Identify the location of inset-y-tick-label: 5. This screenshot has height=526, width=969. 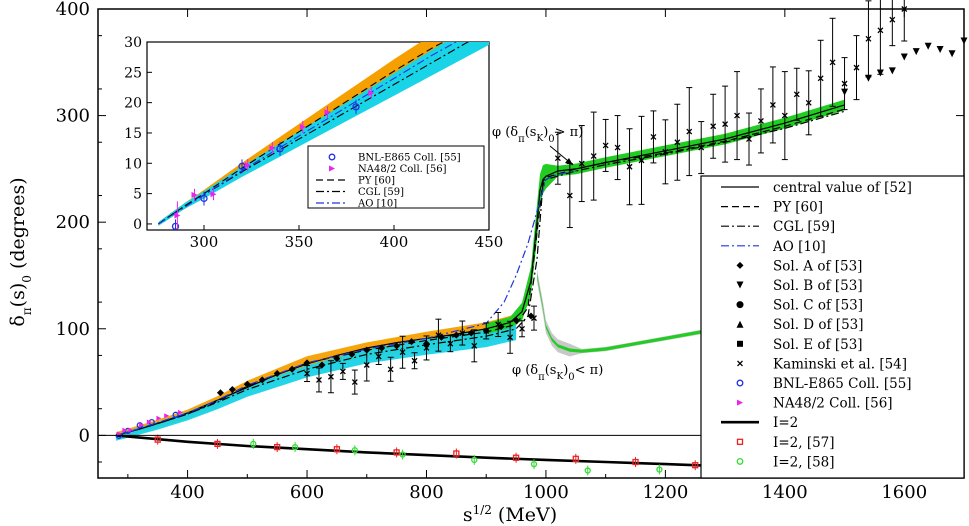
(137, 195).